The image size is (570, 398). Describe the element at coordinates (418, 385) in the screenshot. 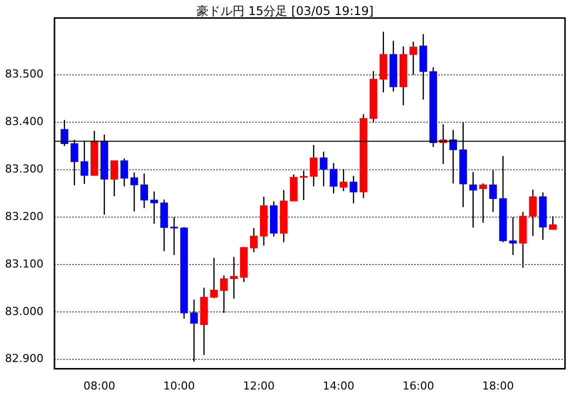

I see `x-tick-label: 16:00` at that location.